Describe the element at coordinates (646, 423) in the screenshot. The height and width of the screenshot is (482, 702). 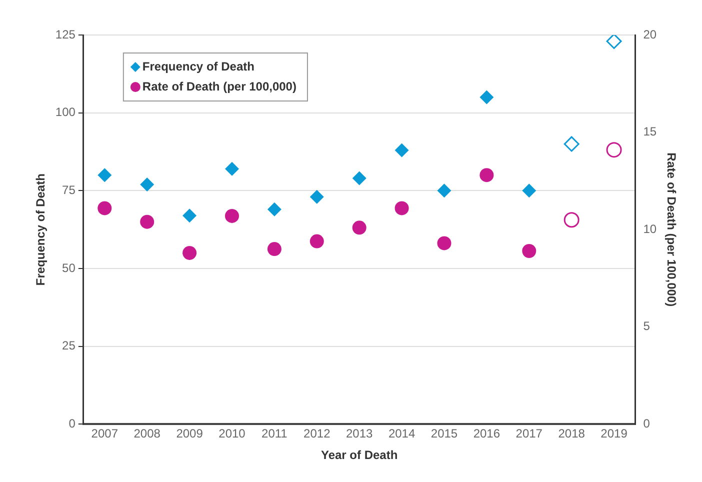
I see `y2-tick-label: 0` at that location.